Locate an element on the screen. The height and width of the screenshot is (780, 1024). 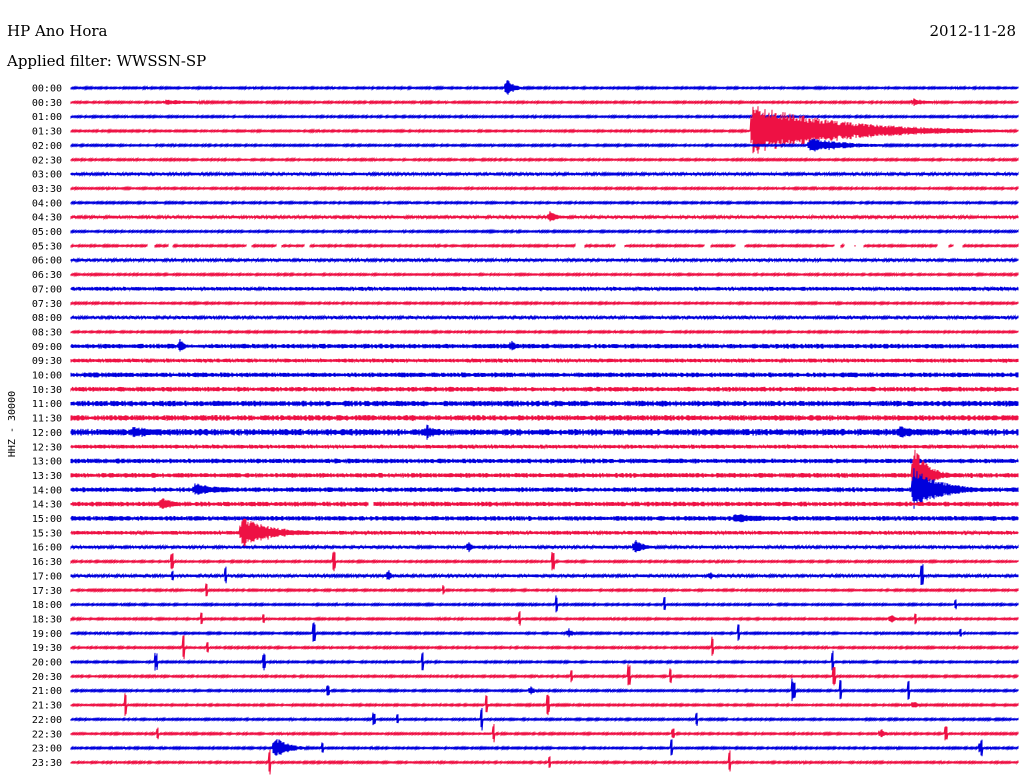
row-label: 17:00 is located at coordinates (47, 576).